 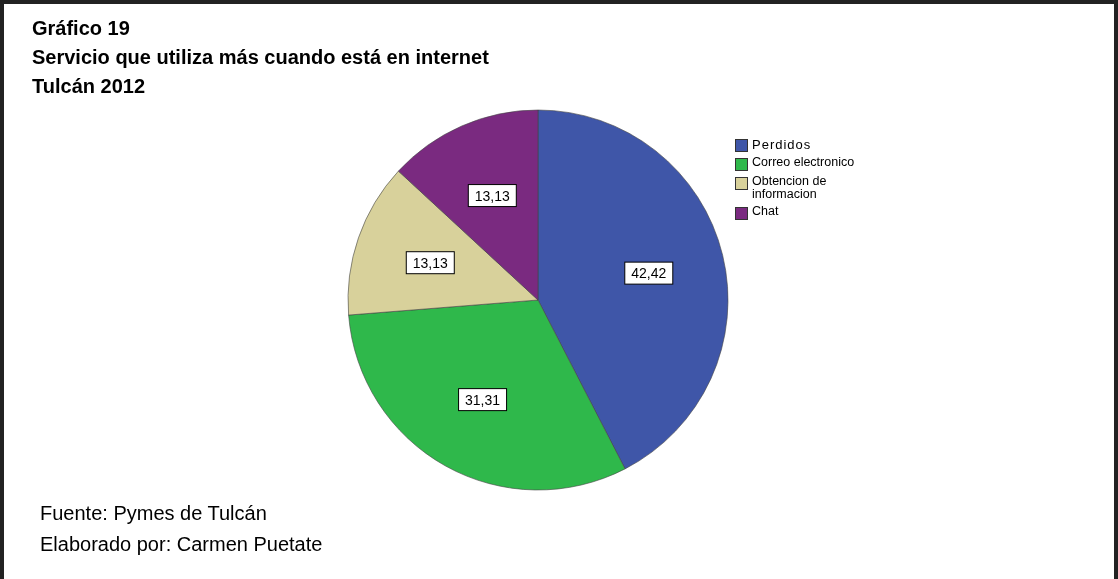 I want to click on legend-label: Obtencion de informacion, so click(x=790, y=187).